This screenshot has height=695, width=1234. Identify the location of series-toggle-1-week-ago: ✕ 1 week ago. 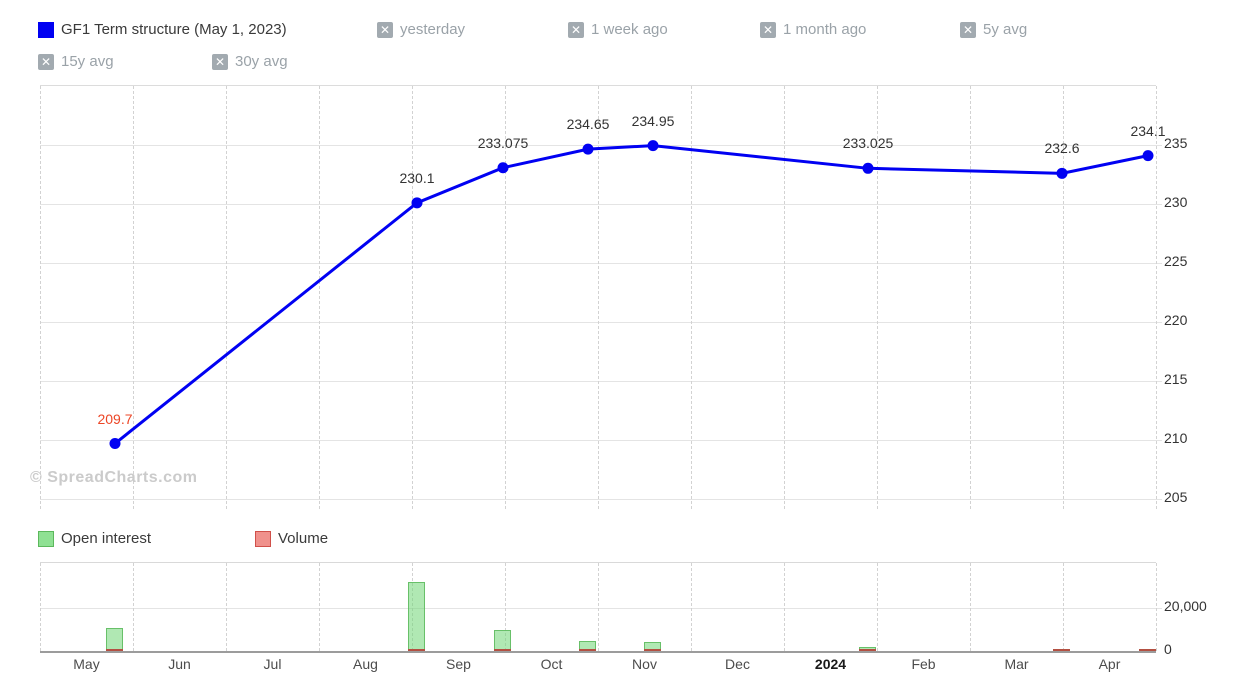
(618, 29).